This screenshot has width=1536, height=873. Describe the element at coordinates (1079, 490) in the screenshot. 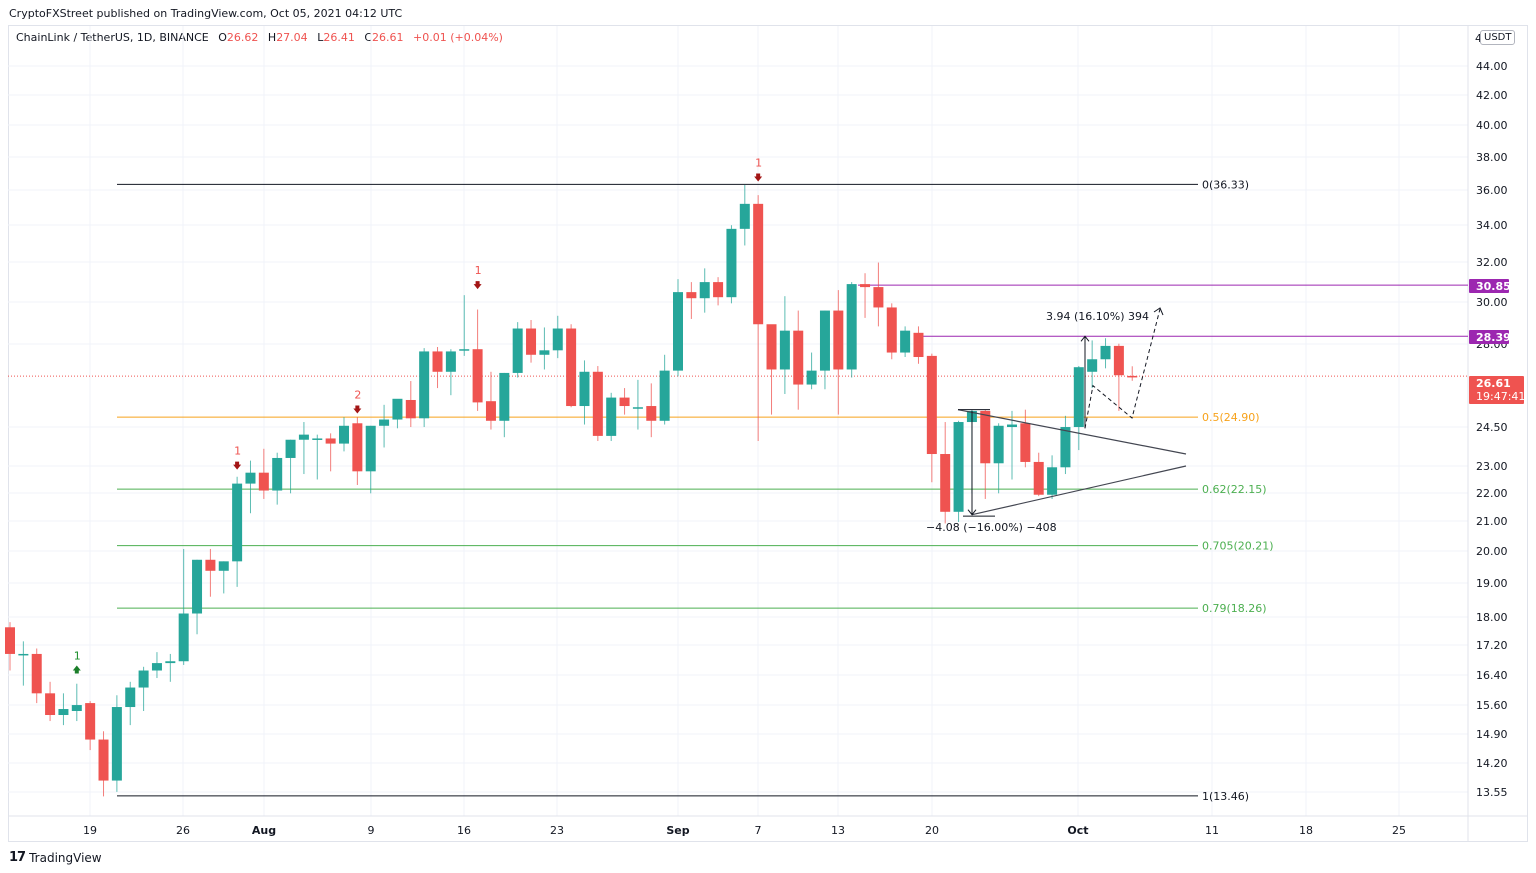

I see `triangle-lower-line` at that location.